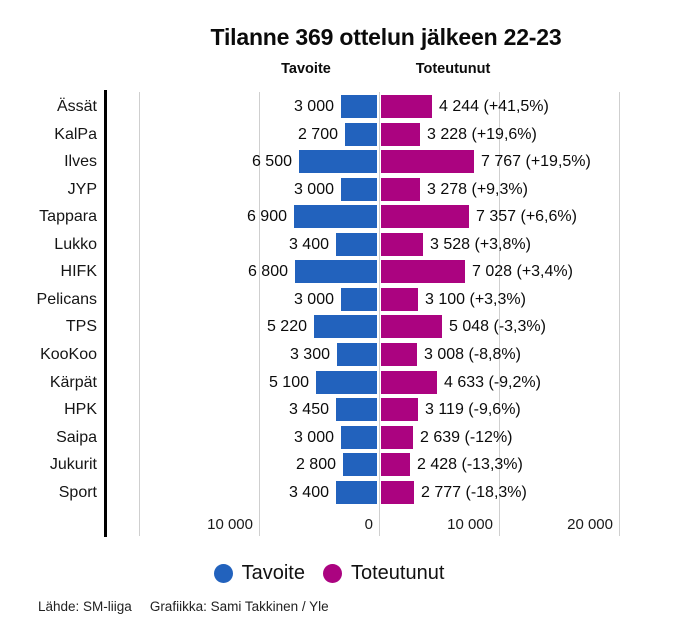 The height and width of the screenshot is (628, 674). Describe the element at coordinates (315, 464) in the screenshot. I see `tavoite-value-label: 2 800` at that location.